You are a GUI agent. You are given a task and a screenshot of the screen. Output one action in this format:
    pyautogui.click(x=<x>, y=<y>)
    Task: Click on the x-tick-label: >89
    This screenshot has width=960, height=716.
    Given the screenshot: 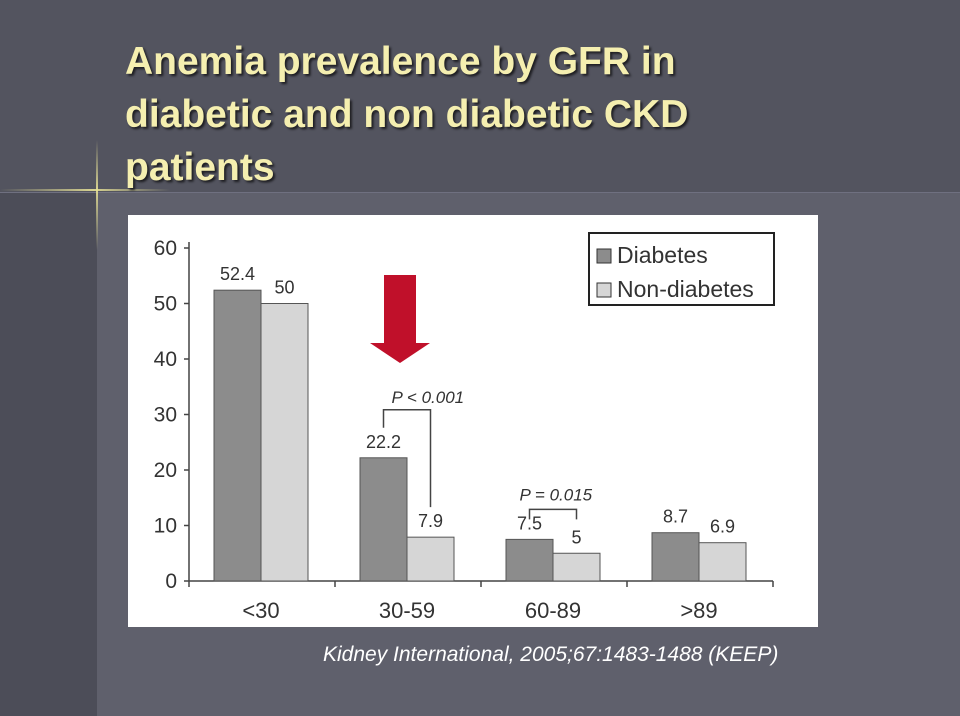 What is the action you would take?
    pyautogui.click(x=698, y=610)
    